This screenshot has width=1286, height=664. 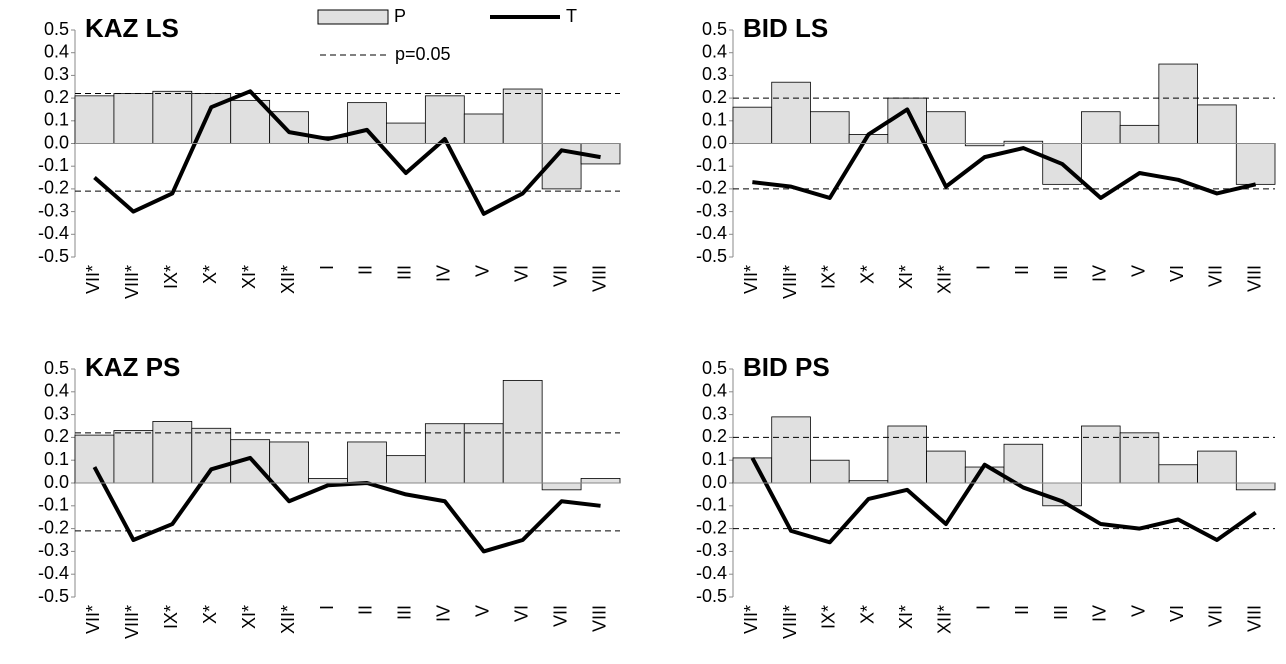 What do you see at coordinates (353, 17) in the screenshot?
I see `legend-swatch` at bounding box center [353, 17].